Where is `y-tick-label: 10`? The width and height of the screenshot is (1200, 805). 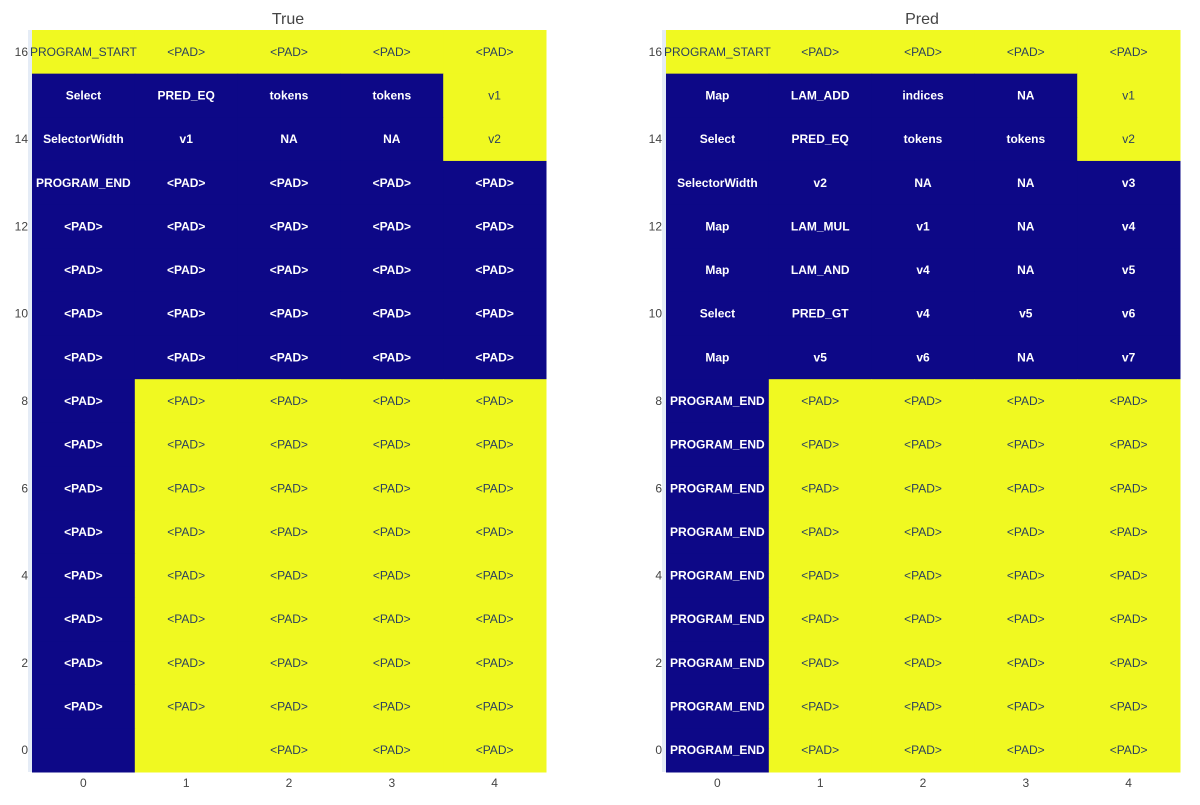 y-tick-label: 10 is located at coordinates (656, 314).